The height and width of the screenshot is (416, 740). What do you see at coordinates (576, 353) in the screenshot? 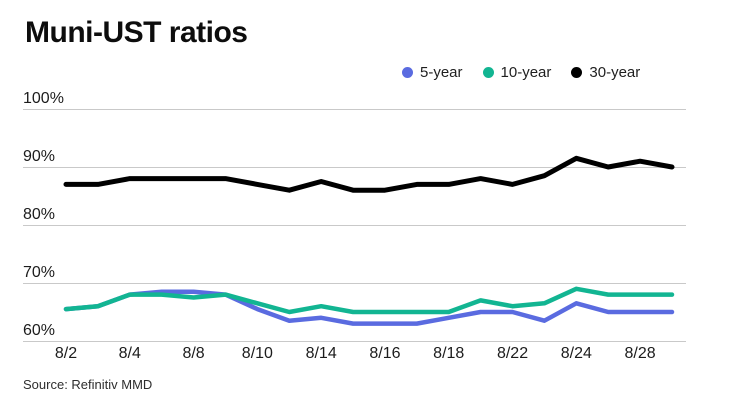
I see `x-axis-label: 8/24` at bounding box center [576, 353].